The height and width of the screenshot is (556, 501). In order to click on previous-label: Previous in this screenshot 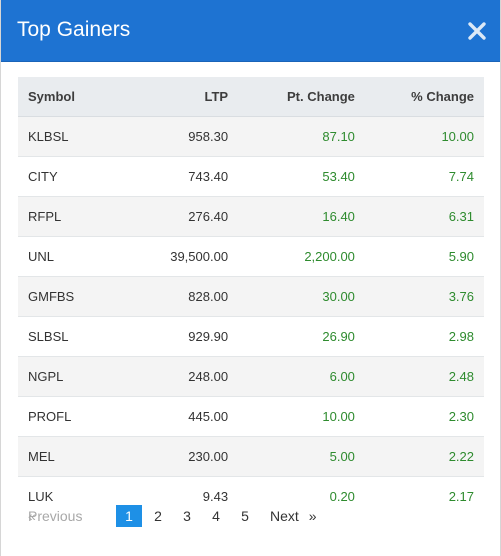, I will do `click(55, 516)`.